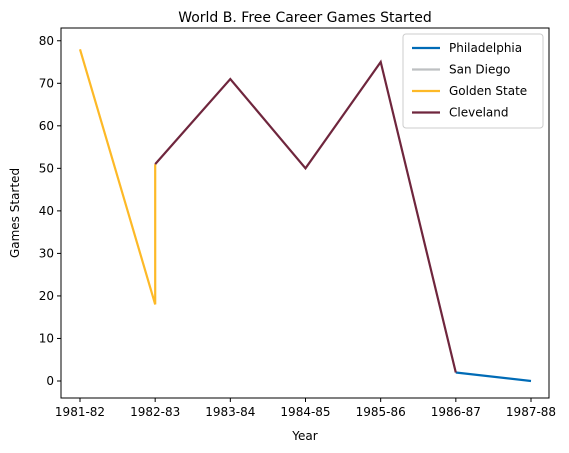 This screenshot has height=453, width=569. I want to click on y-tick-label: 50, so click(46, 168).